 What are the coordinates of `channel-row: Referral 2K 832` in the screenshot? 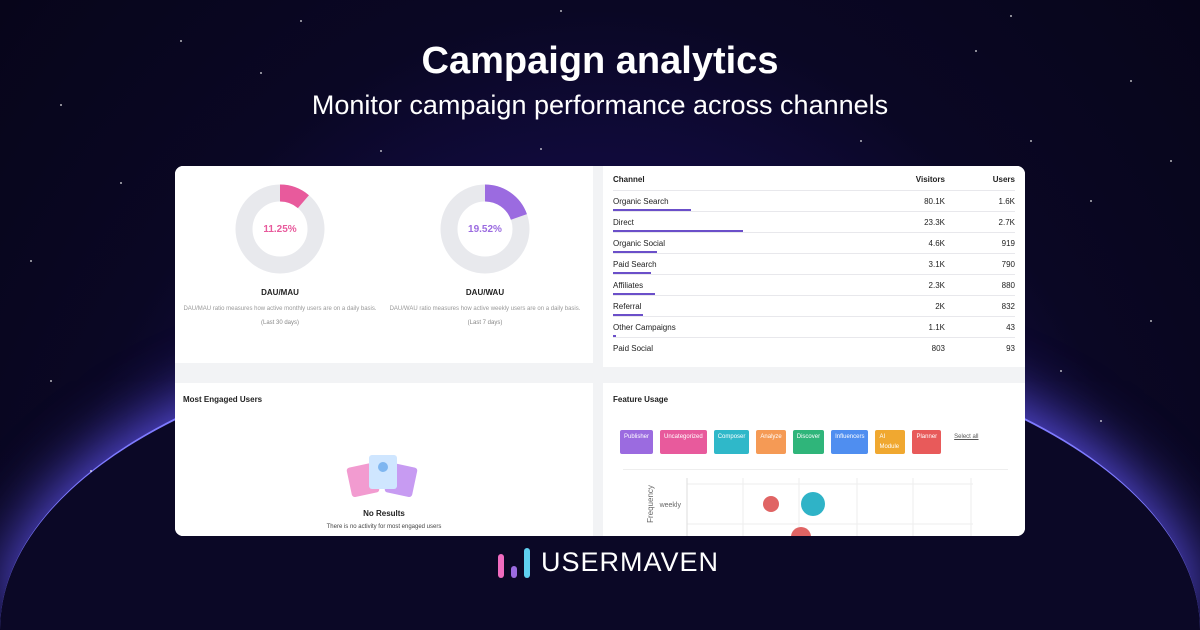 It's located at (814, 306).